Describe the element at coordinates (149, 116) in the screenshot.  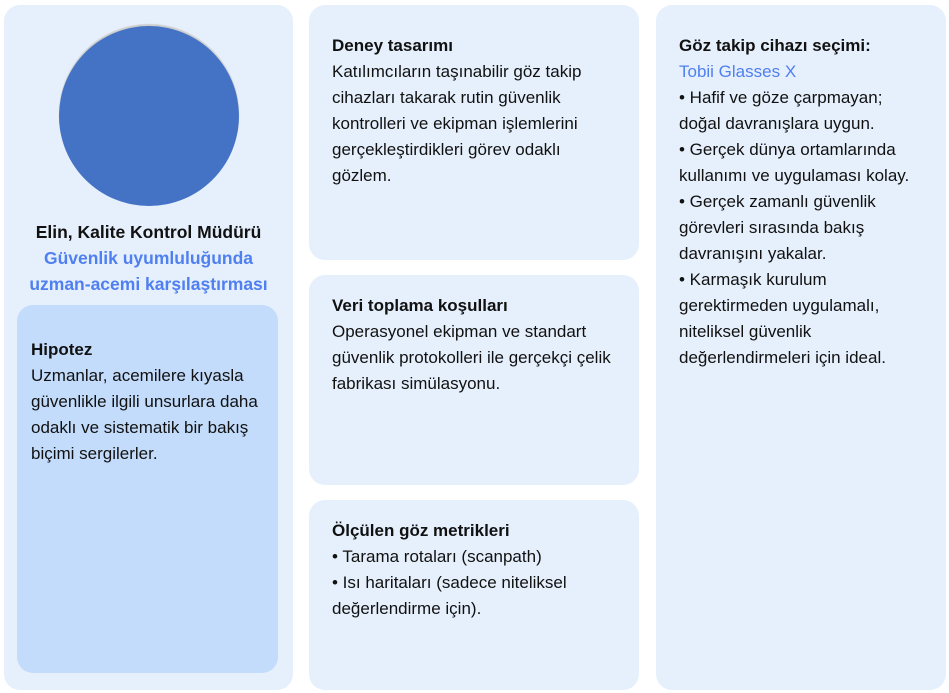
I see `avatar` at that location.